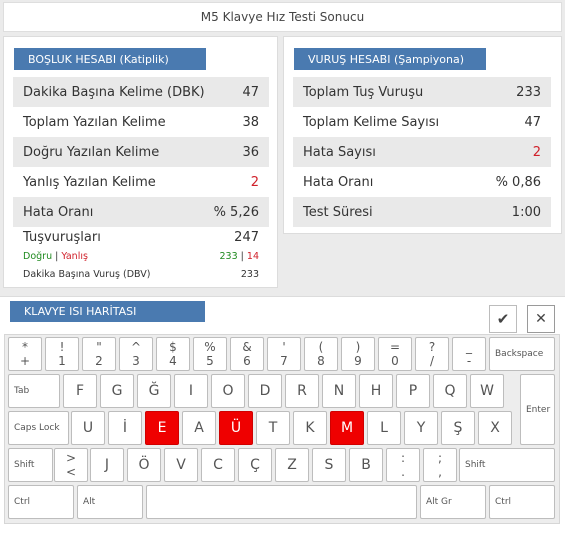 Image resolution: width=565 pixels, height=539 pixels. What do you see at coordinates (439, 502) in the screenshot?
I see `altgr-key-label: Alt Gr` at bounding box center [439, 502].